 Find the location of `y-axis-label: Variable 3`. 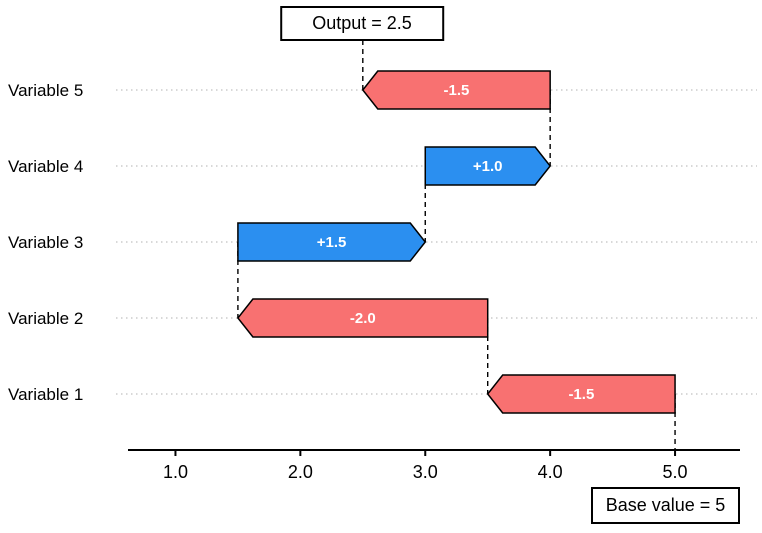

y-axis-label: Variable 3 is located at coordinates (45, 242).